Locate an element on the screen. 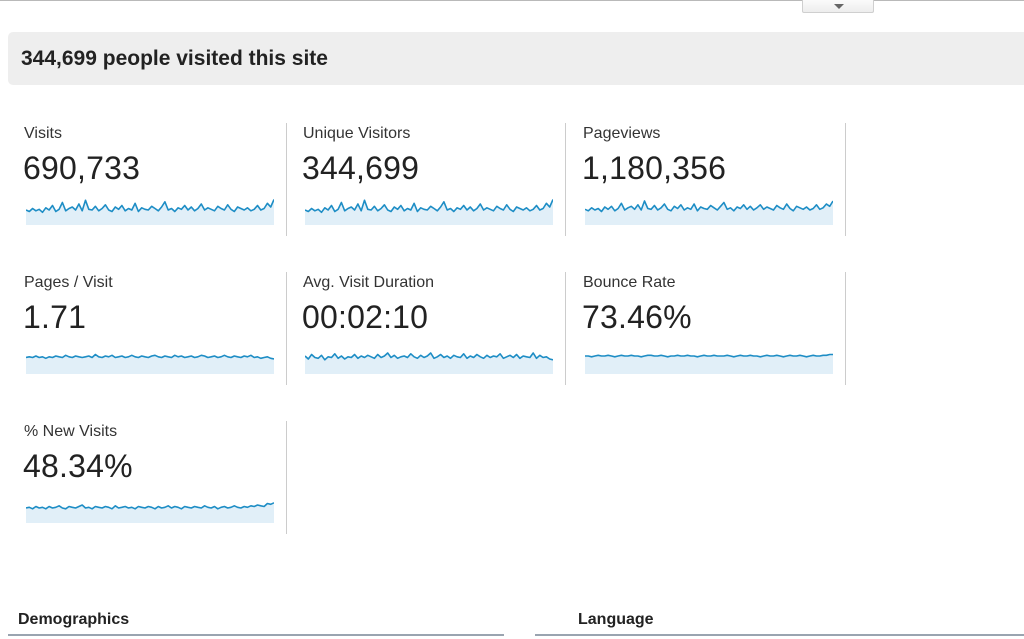 This screenshot has height=639, width=1024. metric-value: 00:02:10 is located at coordinates (365, 317).